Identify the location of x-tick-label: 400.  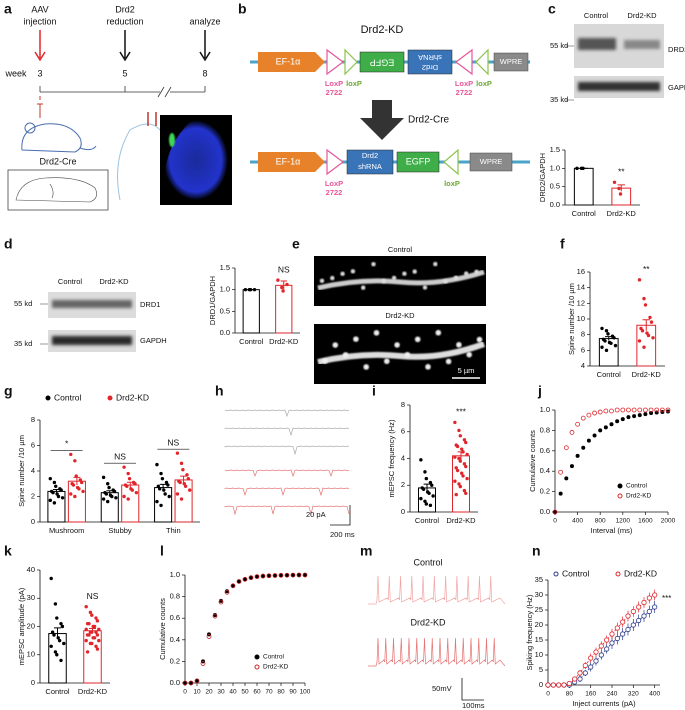
(577, 521).